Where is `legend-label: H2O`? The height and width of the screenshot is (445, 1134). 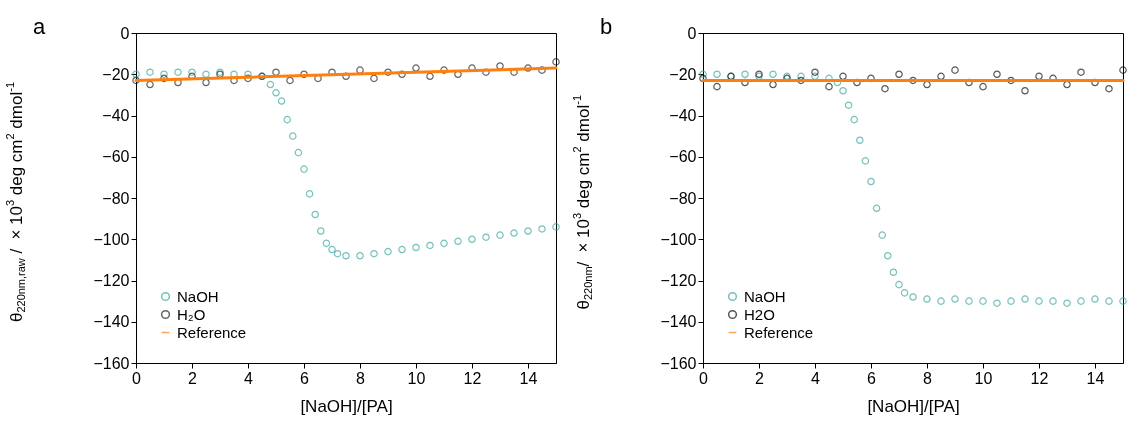
legend-label: H2O is located at coordinates (759, 313).